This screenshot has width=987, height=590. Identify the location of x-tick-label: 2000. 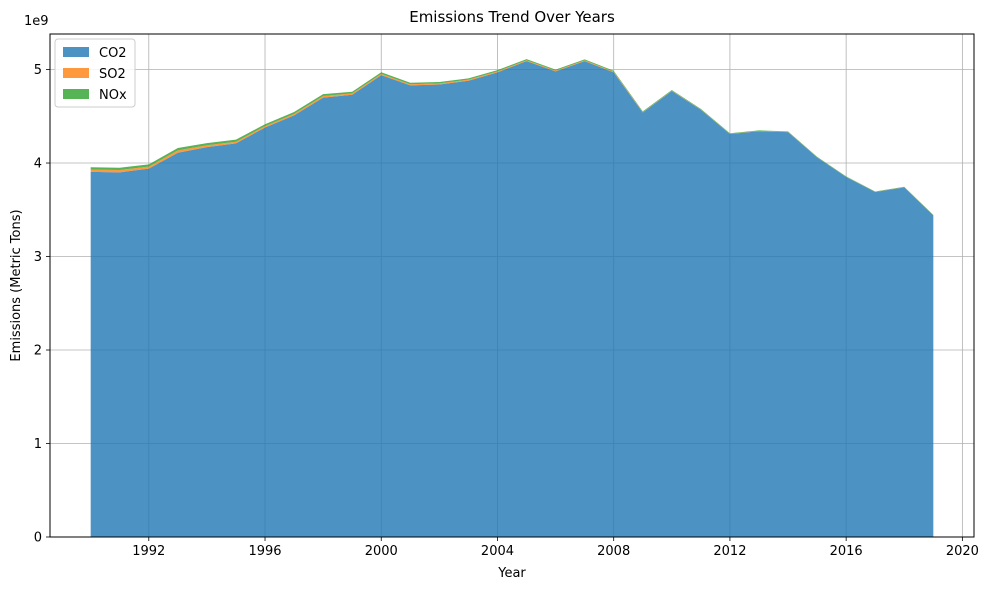
(381, 551).